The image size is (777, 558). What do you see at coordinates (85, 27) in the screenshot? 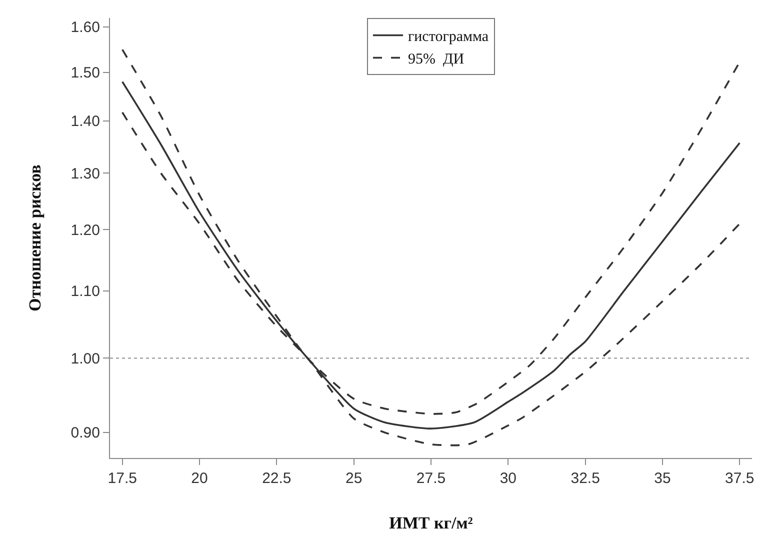
I see `y-tick-label: 1.60` at bounding box center [85, 27].